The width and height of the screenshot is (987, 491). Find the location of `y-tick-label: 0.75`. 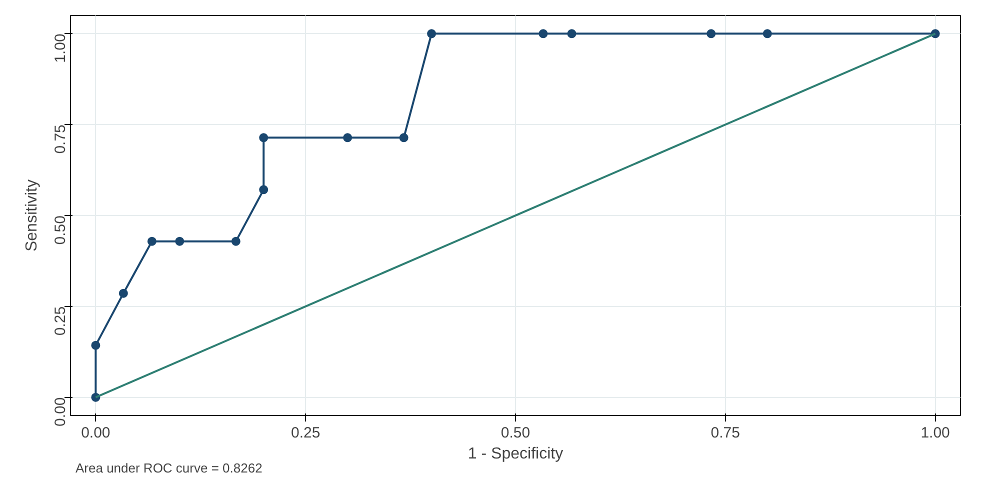

y-tick-label: 0.75 is located at coordinates (60, 139).